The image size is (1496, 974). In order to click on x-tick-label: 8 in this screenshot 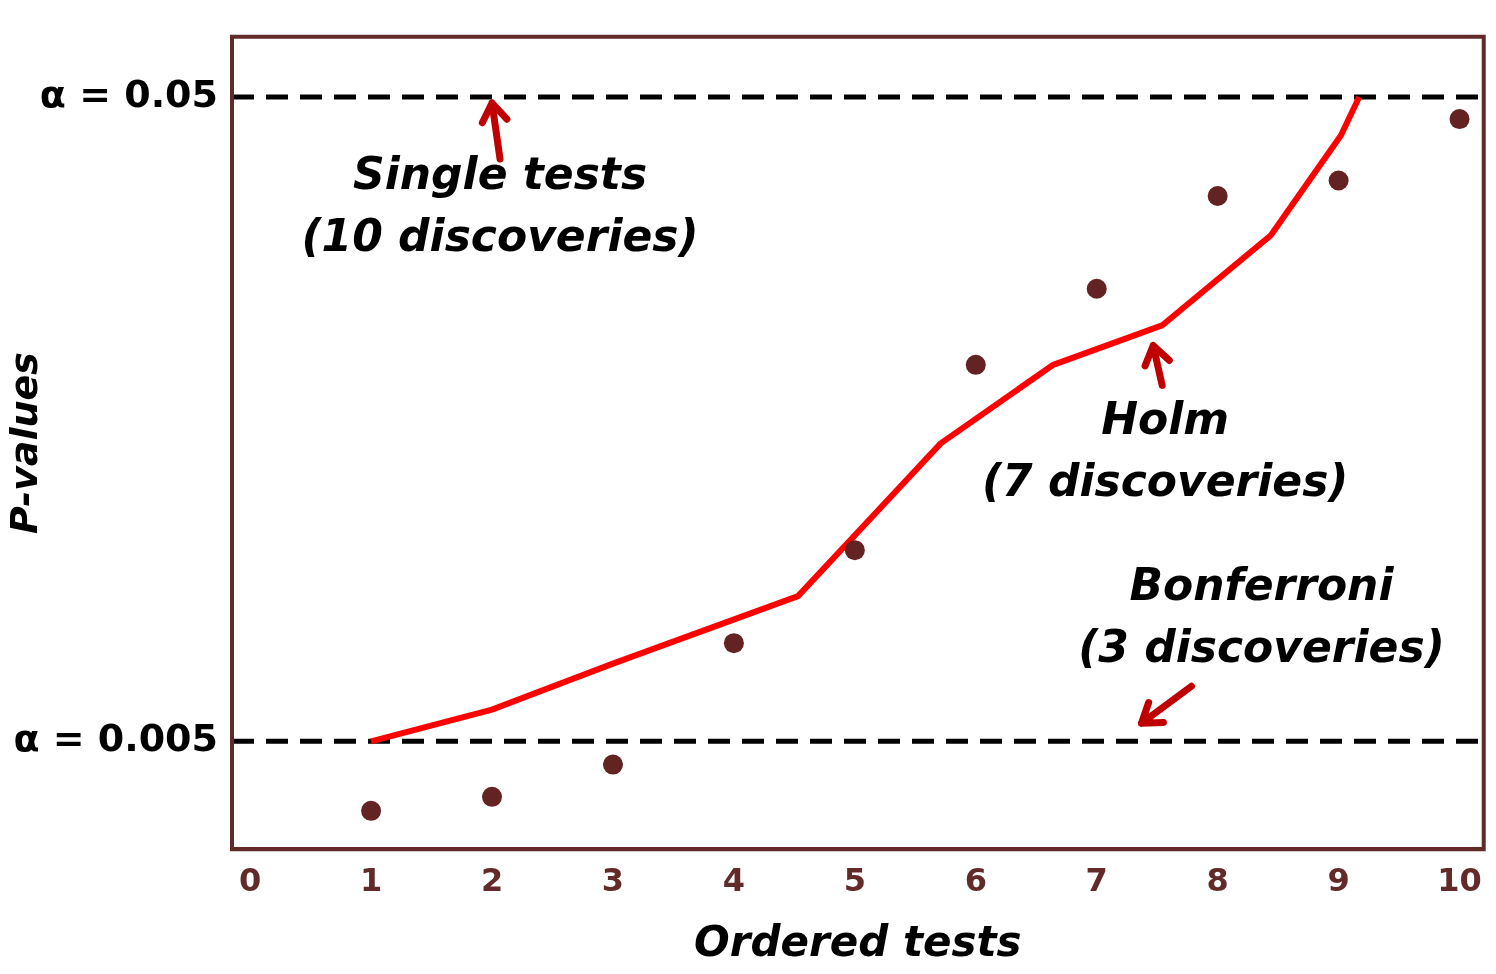, I will do `click(1217, 879)`.